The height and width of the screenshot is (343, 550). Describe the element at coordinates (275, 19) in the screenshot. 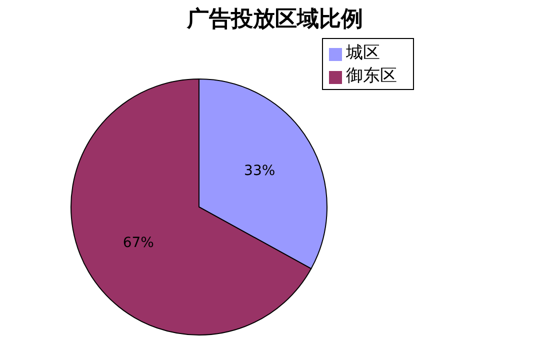

I see `chart-title: 广告投放区域比例` at that location.